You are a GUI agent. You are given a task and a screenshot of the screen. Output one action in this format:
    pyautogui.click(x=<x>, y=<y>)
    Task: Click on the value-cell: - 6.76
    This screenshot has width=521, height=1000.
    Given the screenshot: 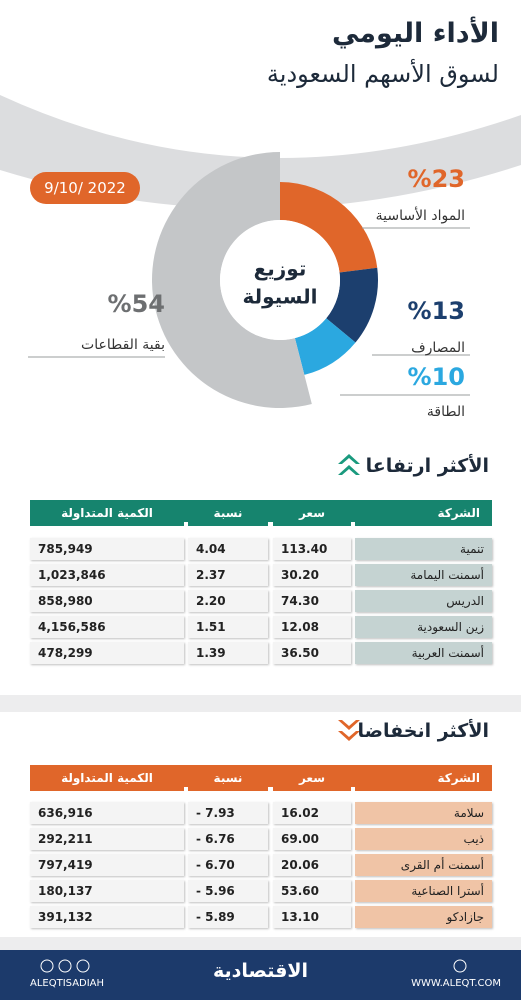 What is the action you would take?
    pyautogui.click(x=228, y=839)
    